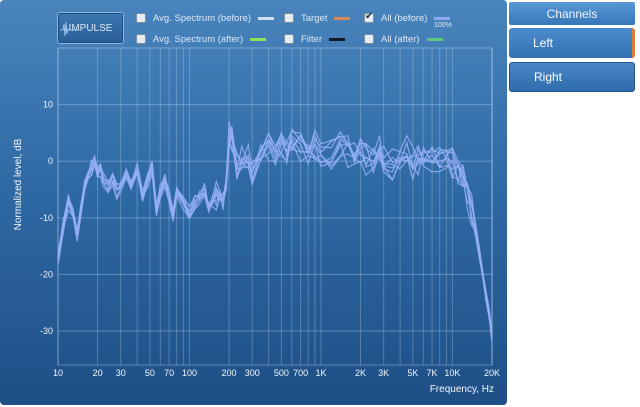 This screenshot has height=407, width=640. I want to click on checkbox-filter, so click(289, 39).